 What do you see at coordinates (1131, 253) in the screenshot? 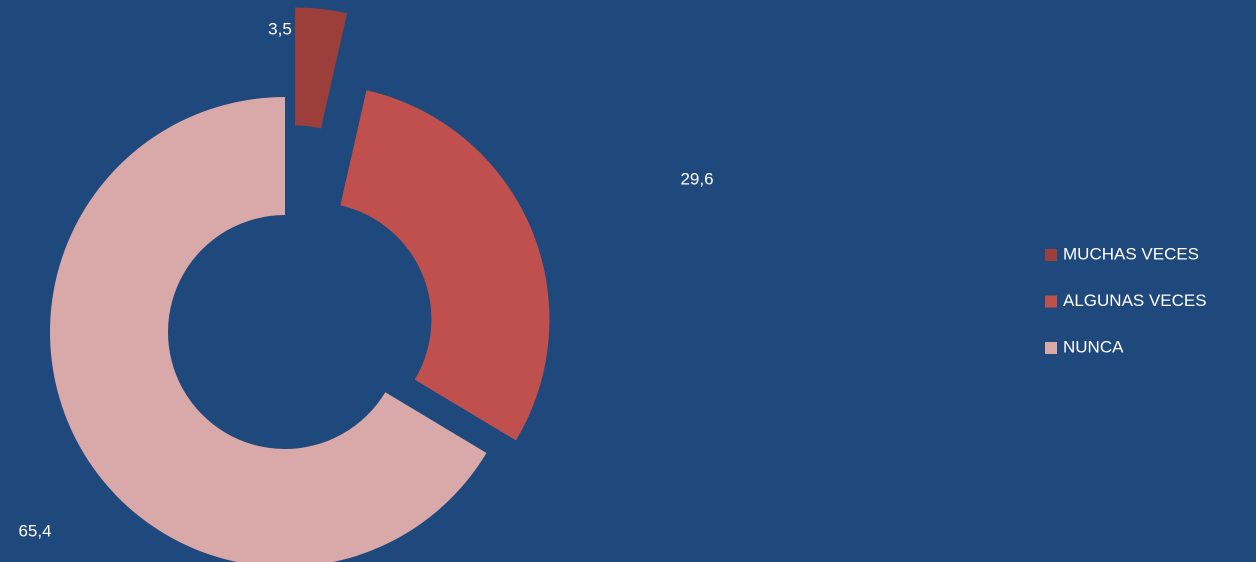
I see `legend-label: MUCHAS VECES` at bounding box center [1131, 253].